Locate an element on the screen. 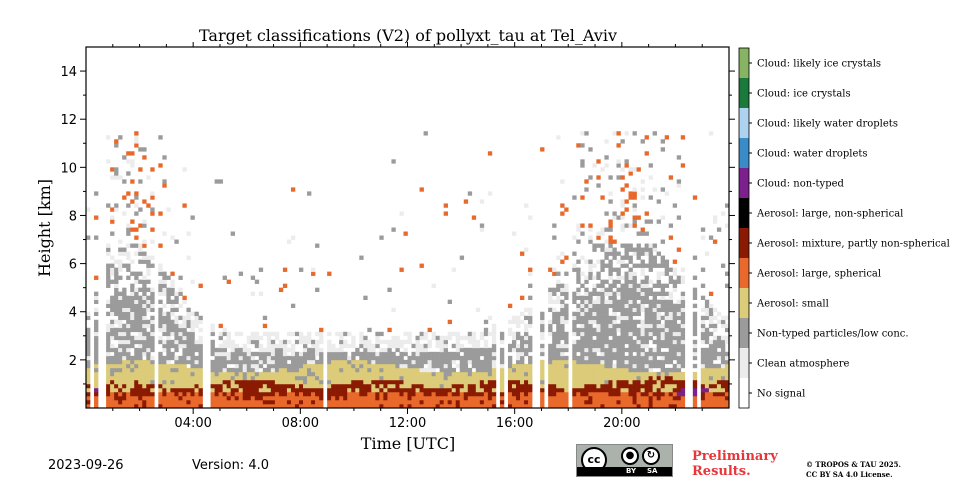 The image size is (960, 480). cc-license-badge: cc ● ↻ BY SA is located at coordinates (624, 460).